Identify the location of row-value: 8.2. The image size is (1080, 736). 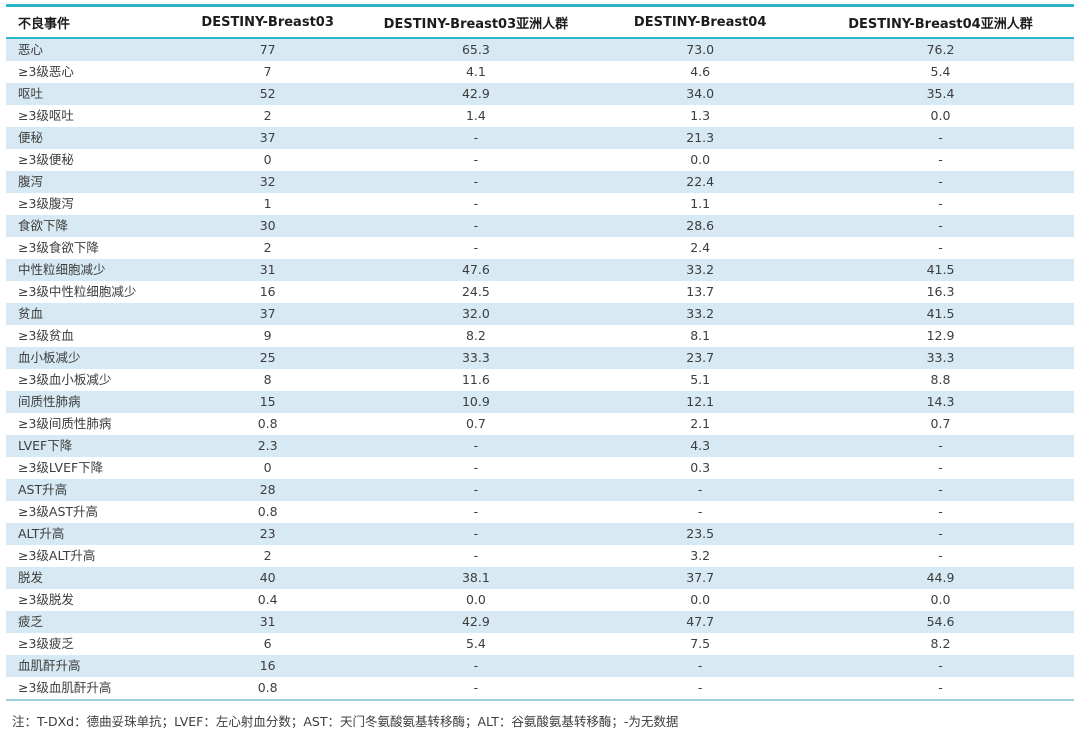
(940, 643).